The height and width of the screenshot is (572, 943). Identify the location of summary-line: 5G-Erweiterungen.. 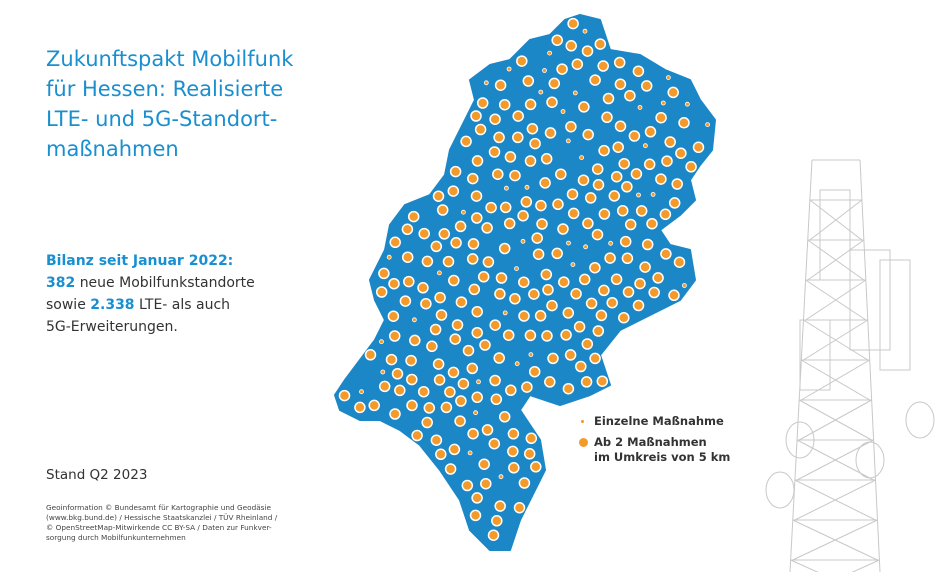
(112, 327).